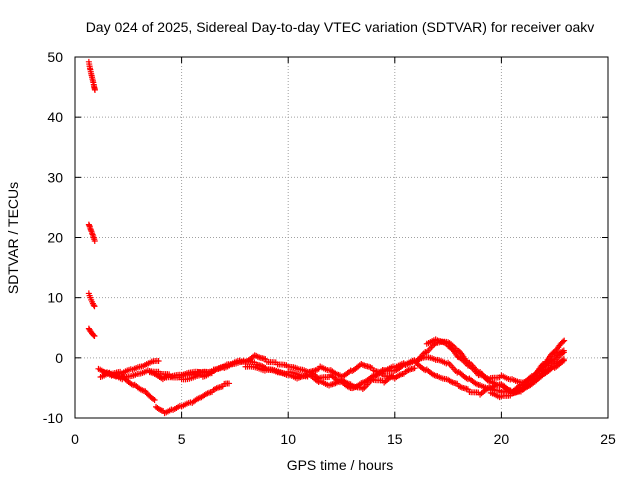 This screenshot has height=480, width=640. What do you see at coordinates (55, 238) in the screenshot?
I see `y-tick-label: 20` at bounding box center [55, 238].